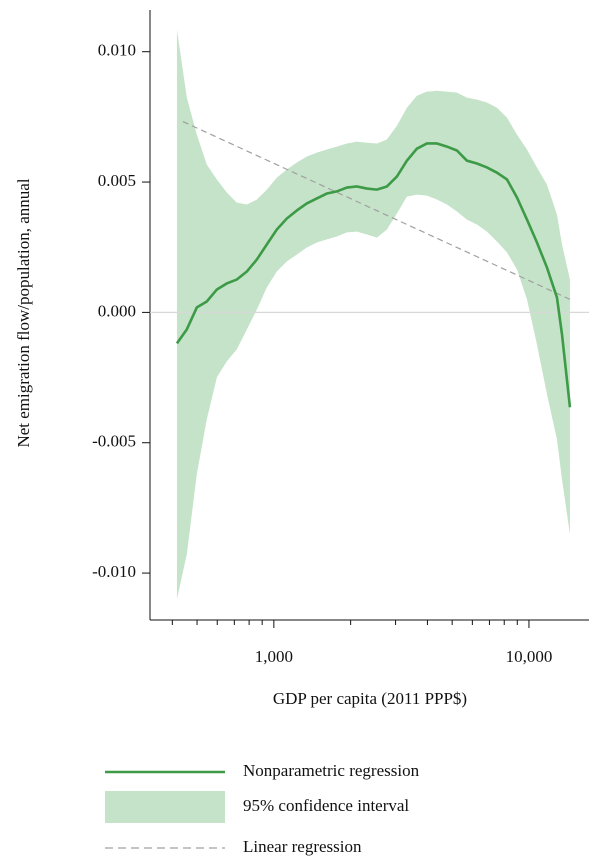  What do you see at coordinates (274, 656) in the screenshot?
I see `x-tick-label: 1,000` at bounding box center [274, 656].